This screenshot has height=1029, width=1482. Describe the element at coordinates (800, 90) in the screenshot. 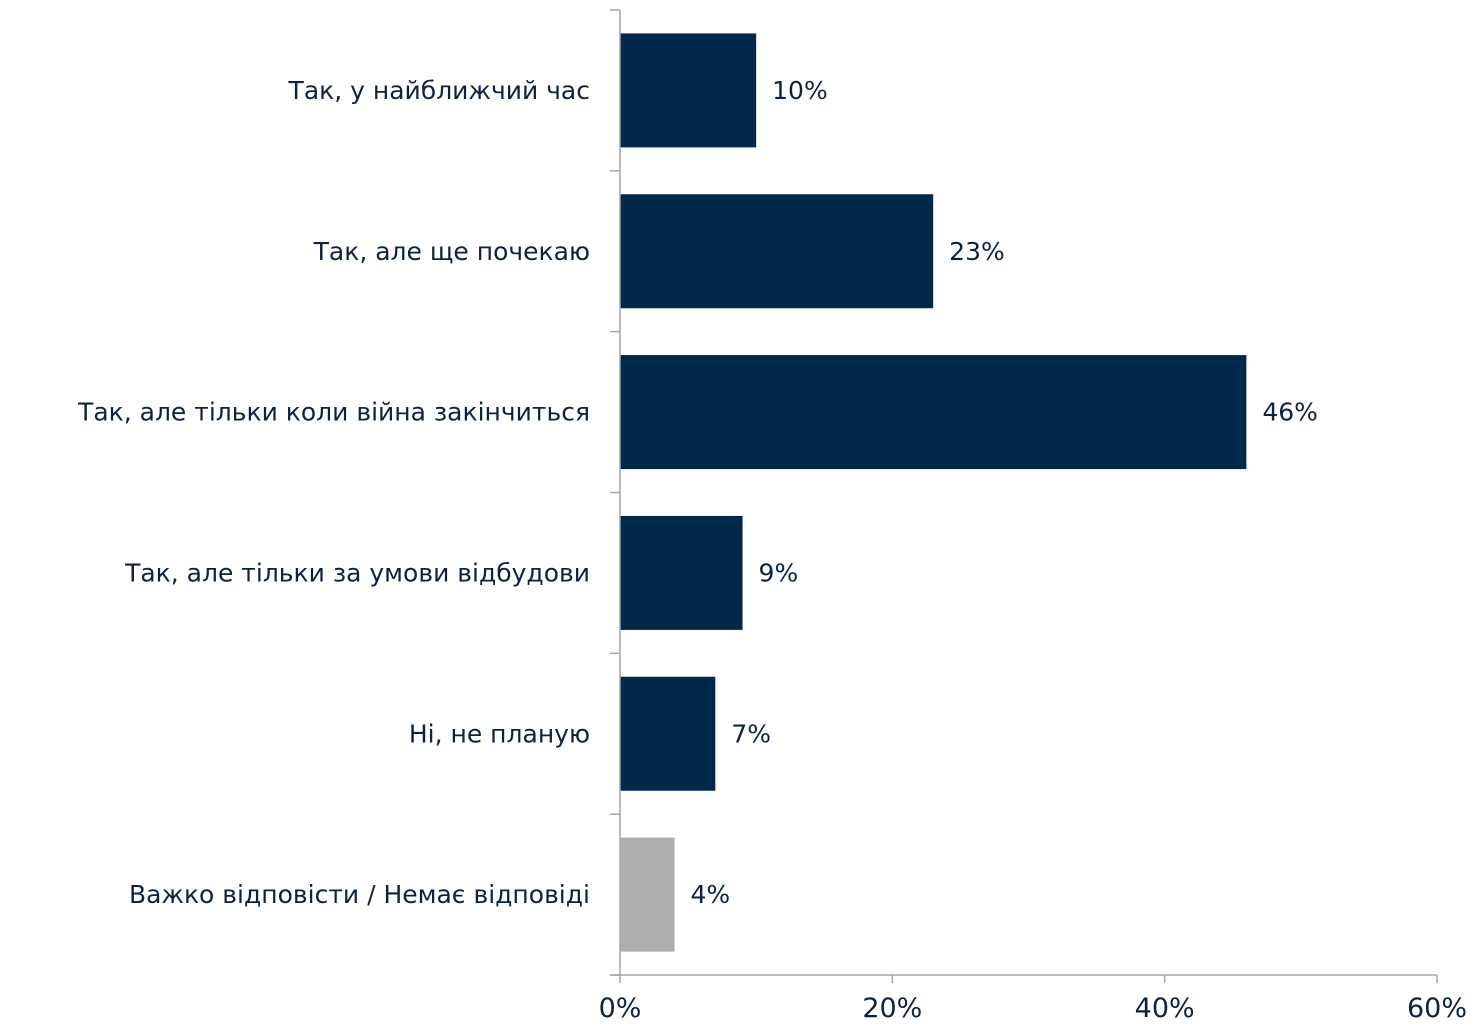

I see `data-label-1: 10%` at that location.